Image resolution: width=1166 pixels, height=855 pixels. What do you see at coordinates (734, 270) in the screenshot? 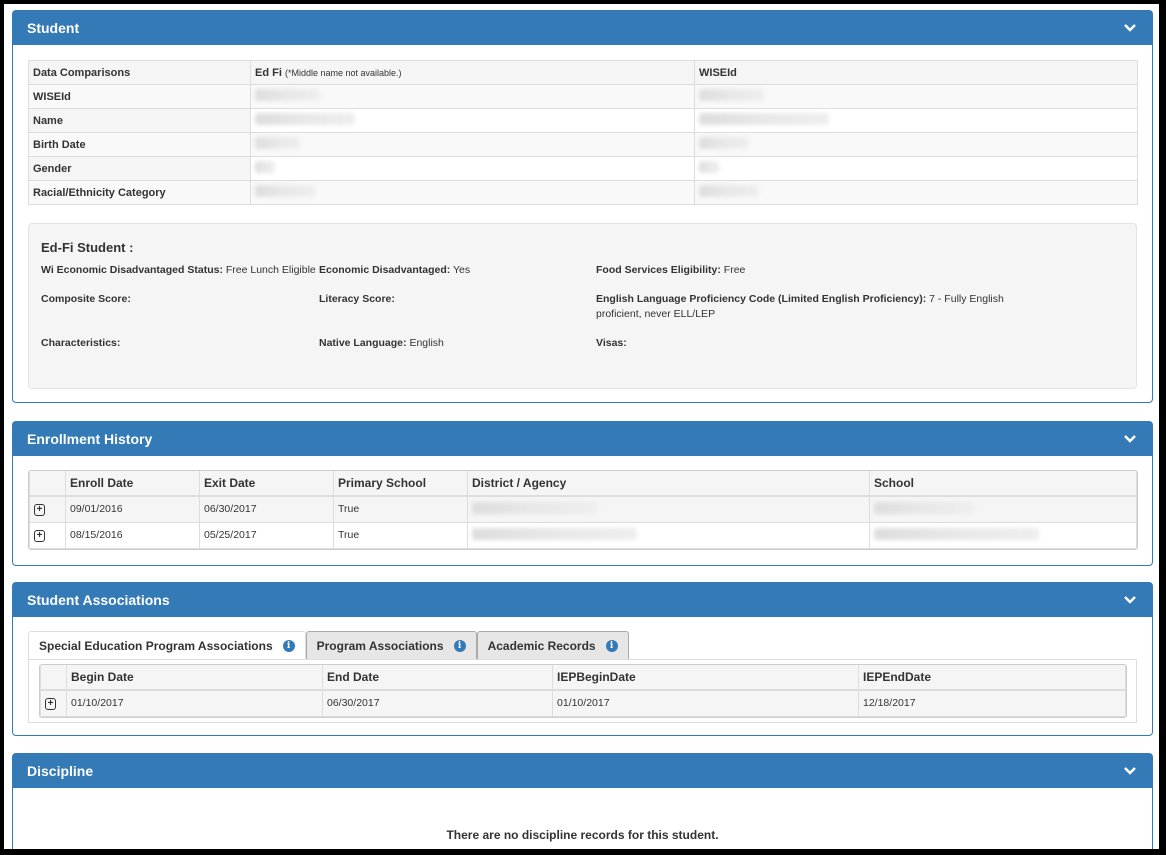
I see `field-value: Free` at bounding box center [734, 270].